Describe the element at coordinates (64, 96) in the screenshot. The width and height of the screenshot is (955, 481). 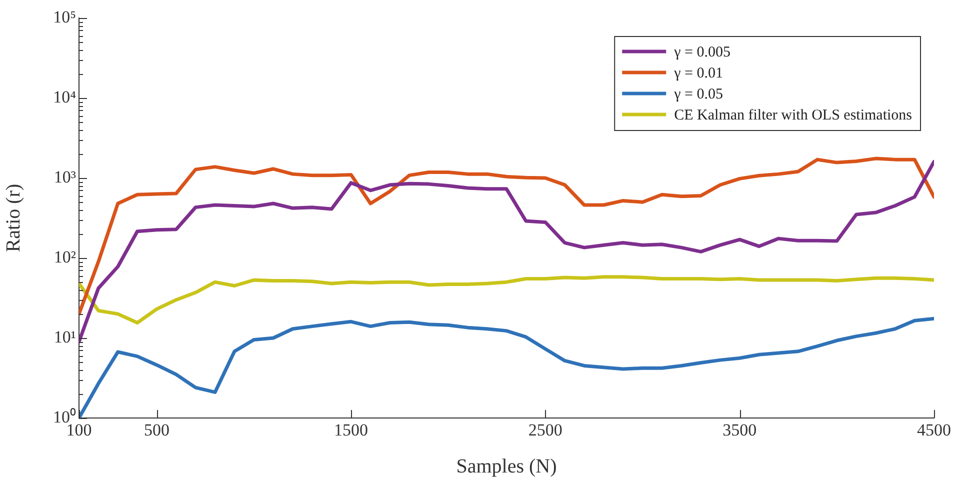
I see `y-tick-label: 10⁴` at that location.